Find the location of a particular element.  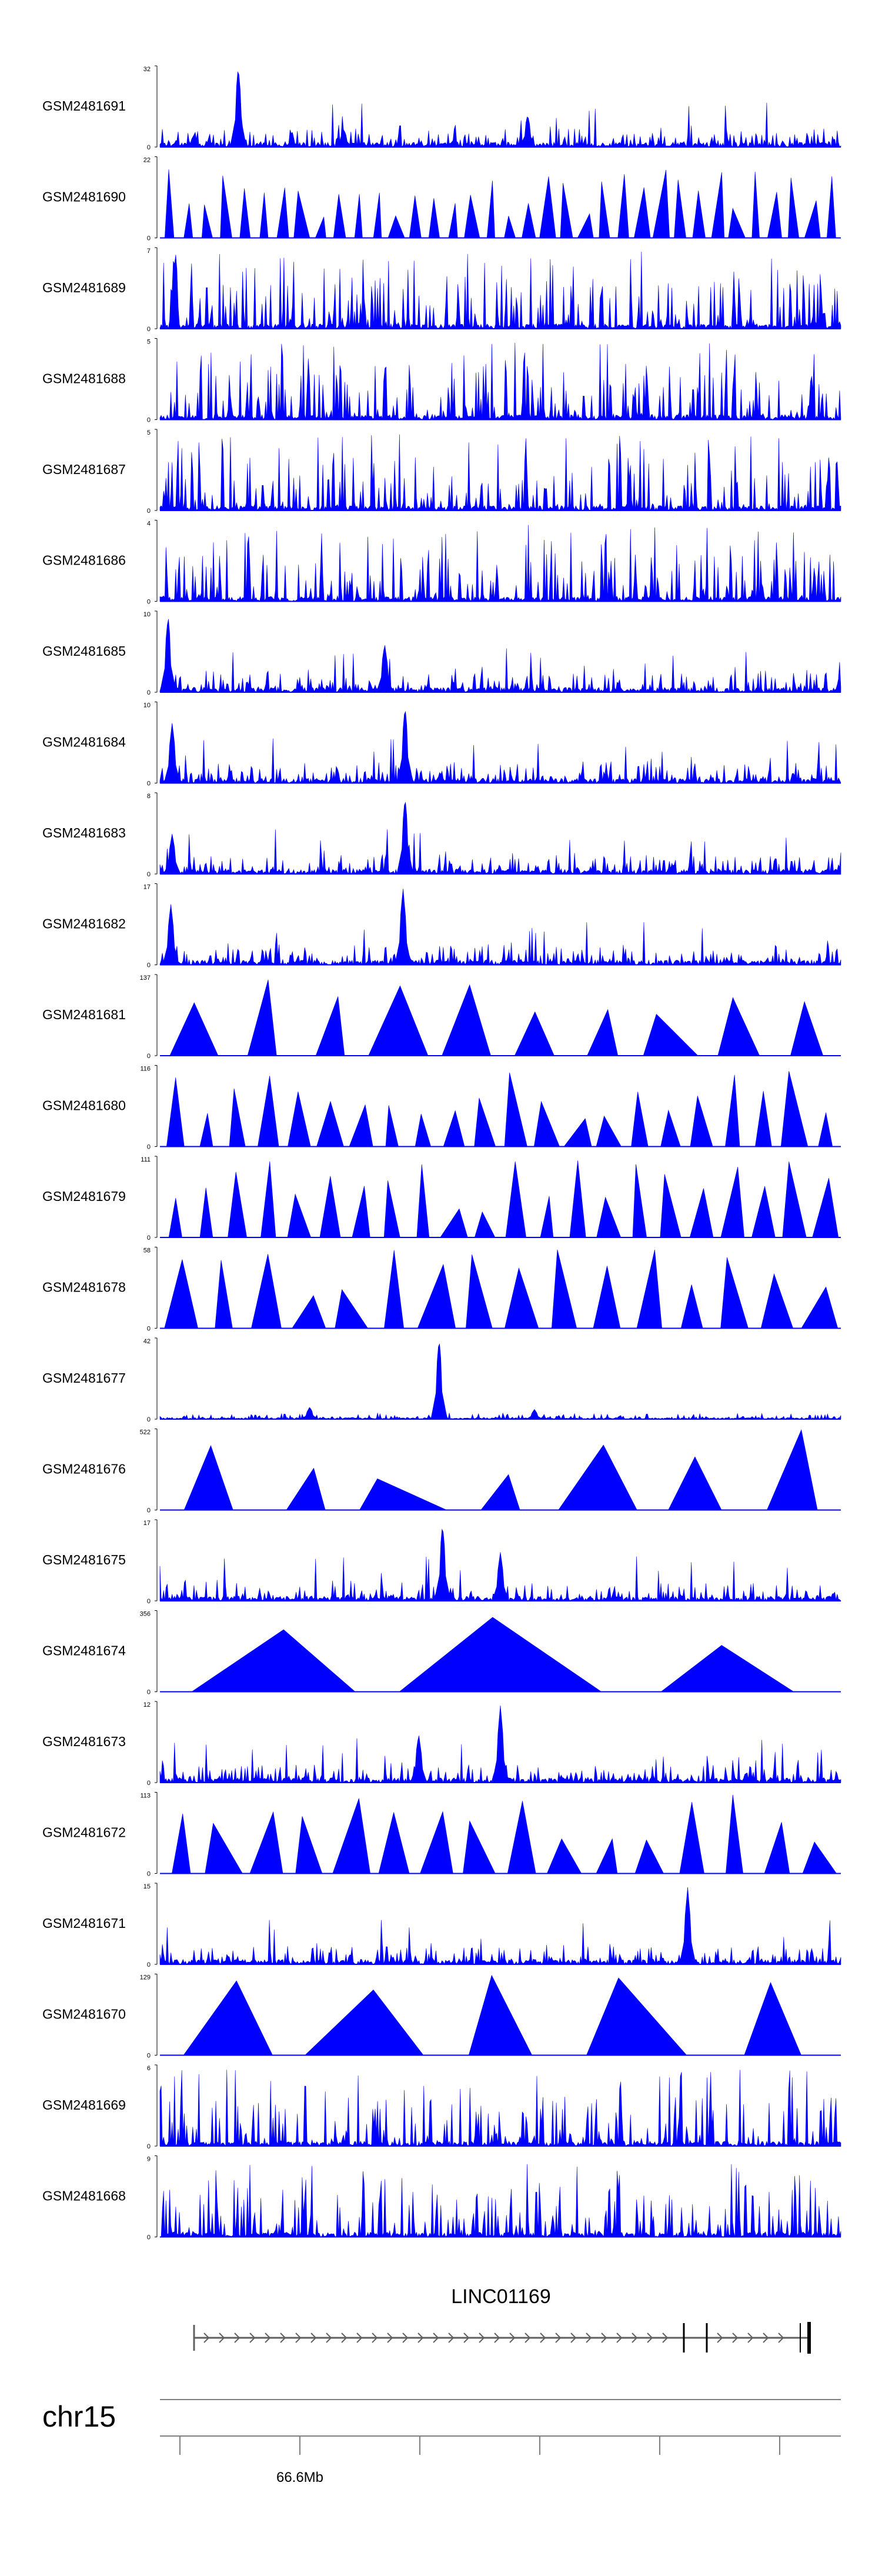

track-label: GSM2481681 is located at coordinates (84, 1014).